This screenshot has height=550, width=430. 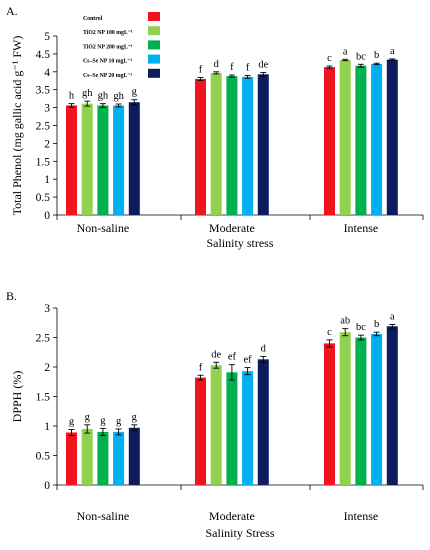 I want to click on panel-label: A., so click(x=12, y=11).